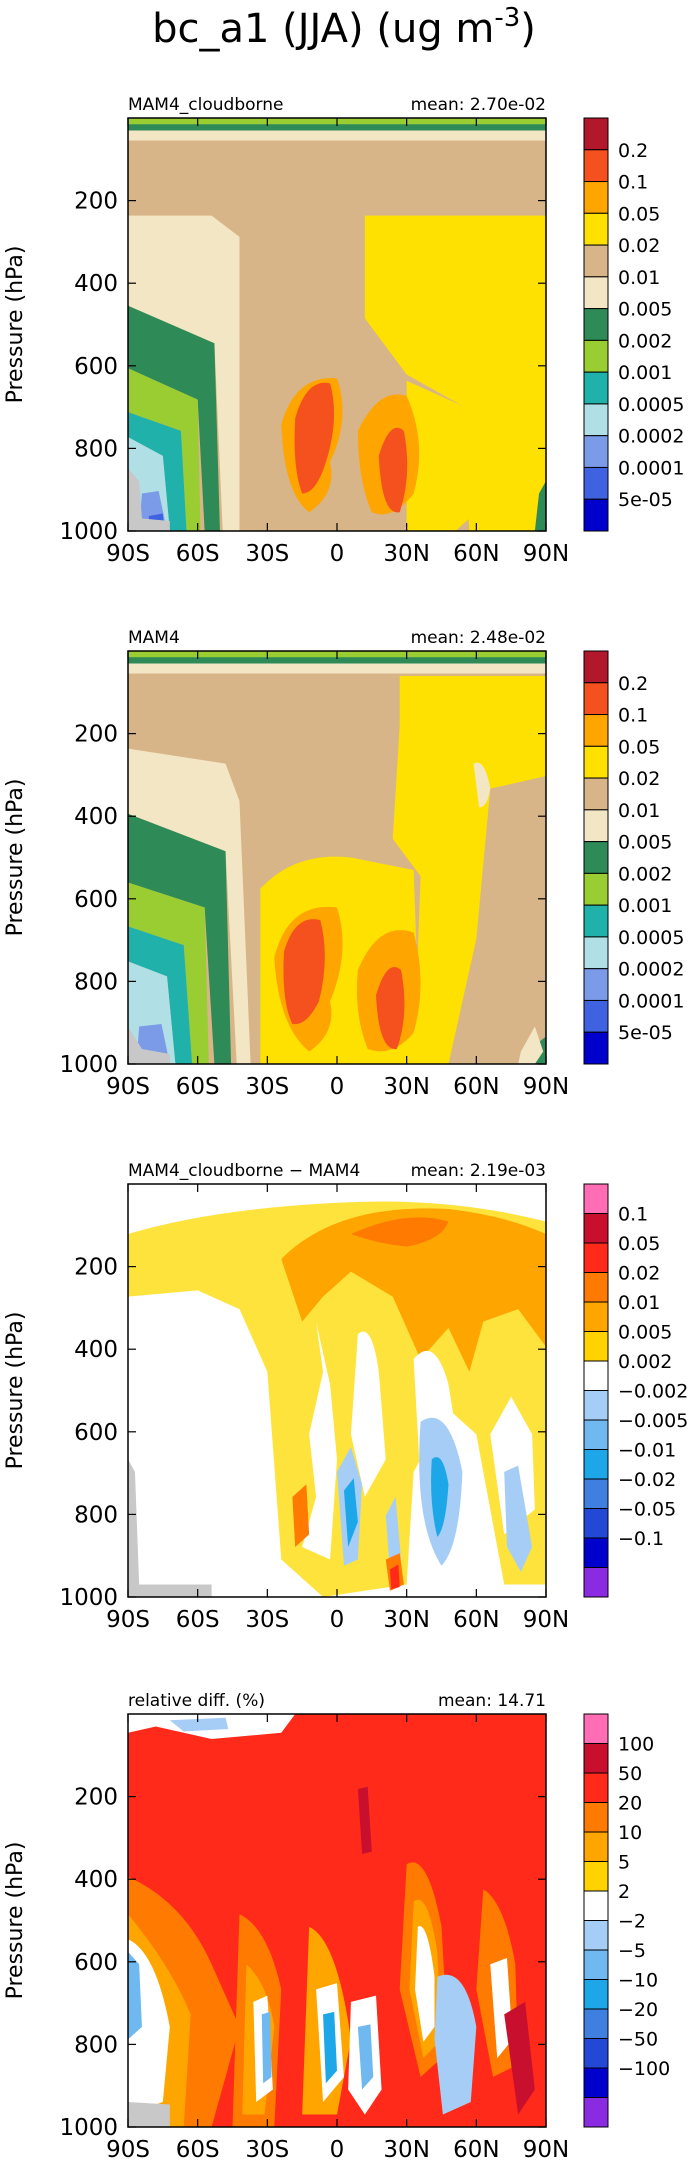  What do you see at coordinates (645, 1333) in the screenshot?
I see `colorbar-label: 0.005` at bounding box center [645, 1333].